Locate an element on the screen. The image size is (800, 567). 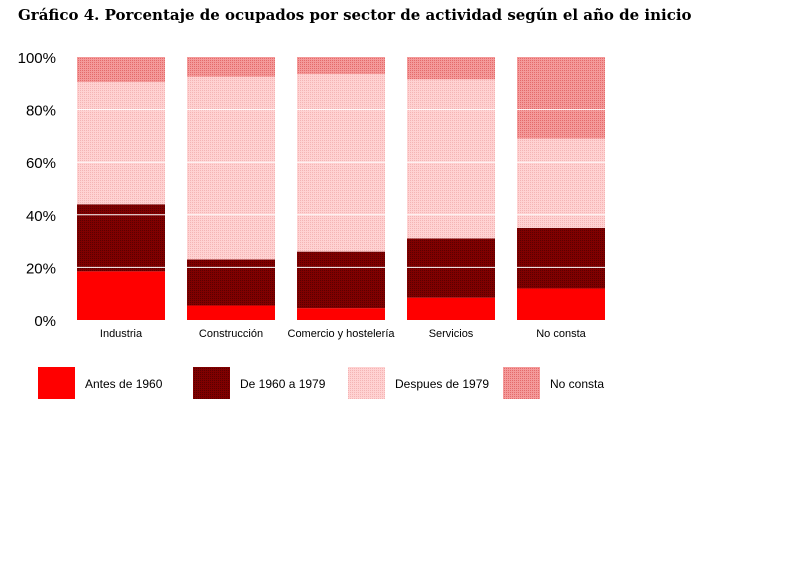
legend-swatch-de-1960-a-1979 is located at coordinates (211, 383).